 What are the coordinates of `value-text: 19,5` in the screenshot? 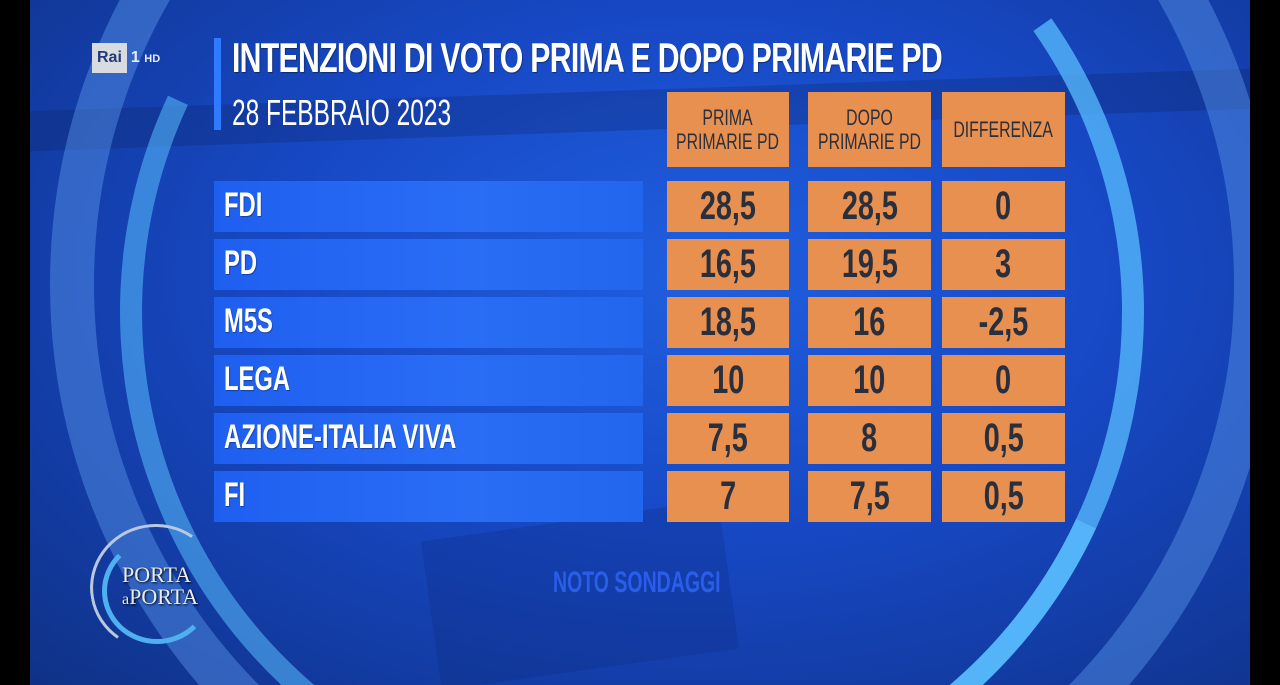 It's located at (869, 264).